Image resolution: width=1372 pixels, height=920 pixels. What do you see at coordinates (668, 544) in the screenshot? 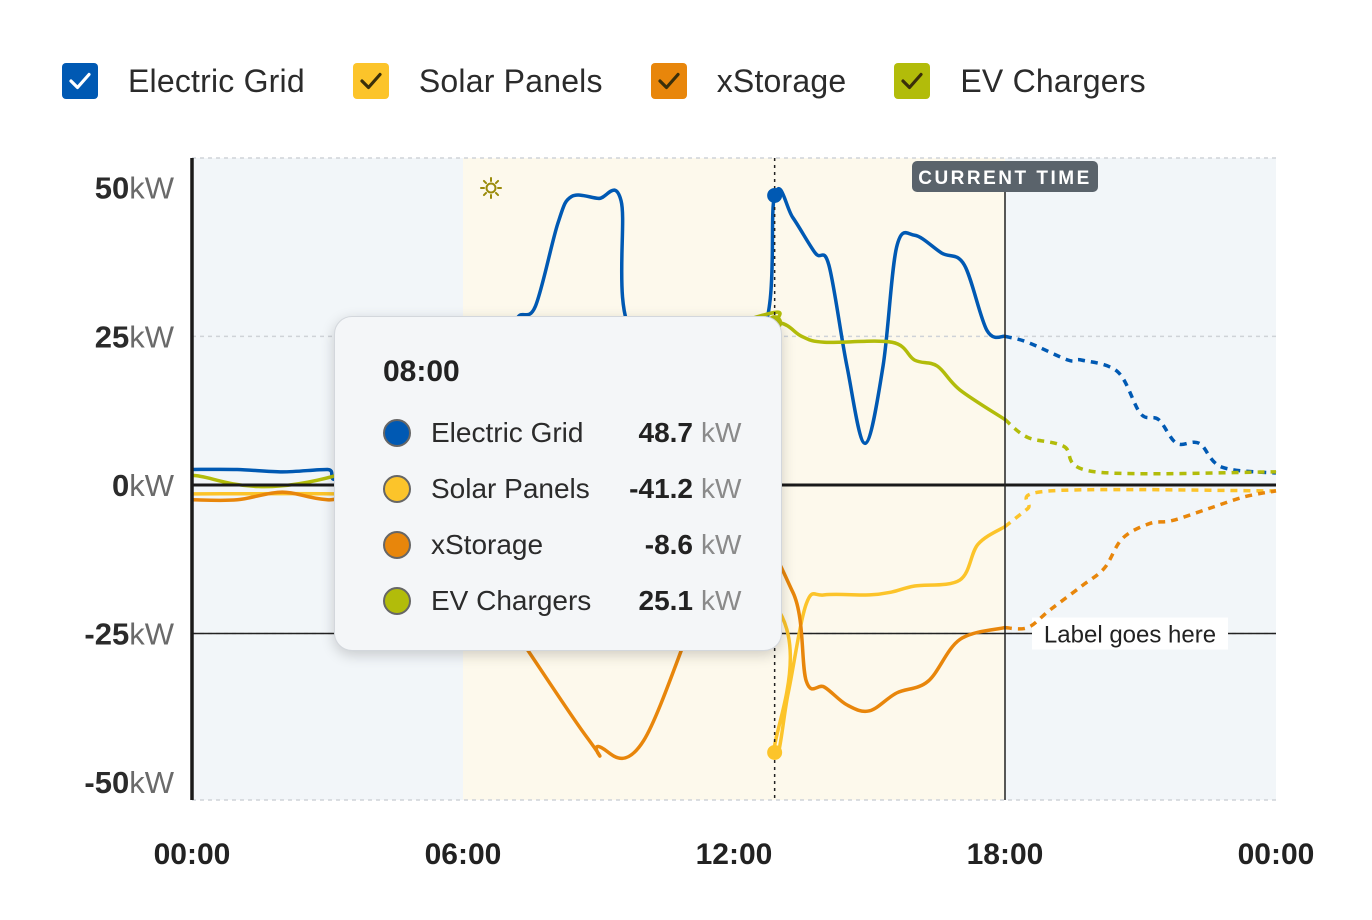
I see `tooltip-series-value: -8.6` at bounding box center [668, 544].